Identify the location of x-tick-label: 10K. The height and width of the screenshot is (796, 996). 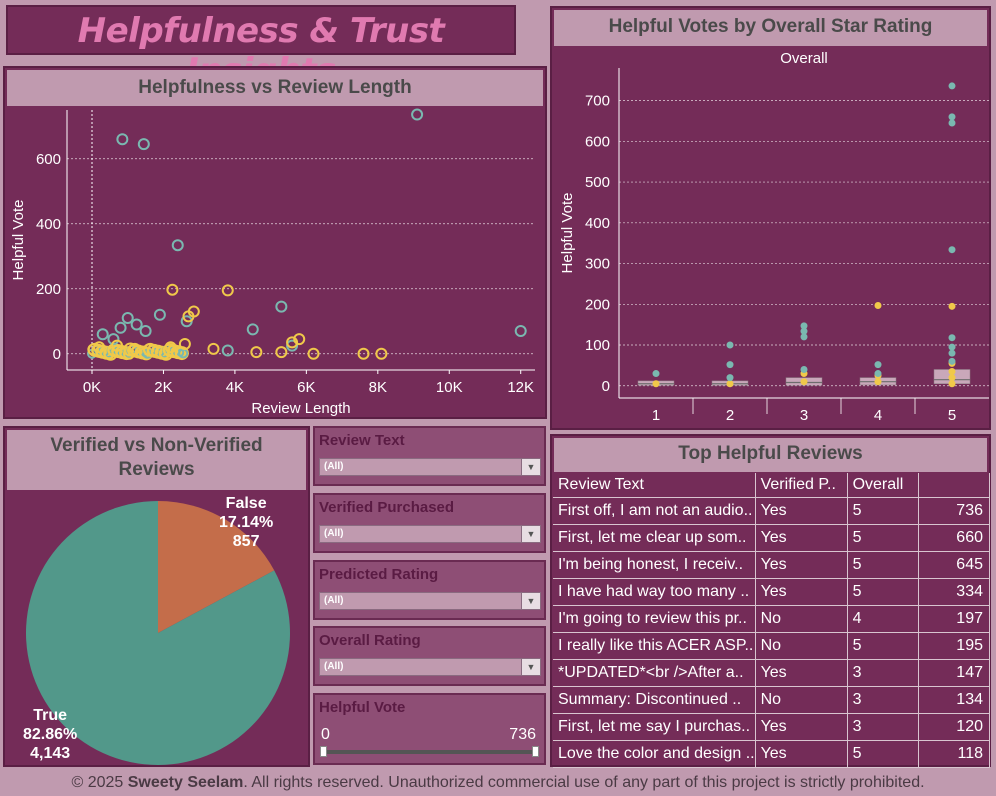
(449, 387).